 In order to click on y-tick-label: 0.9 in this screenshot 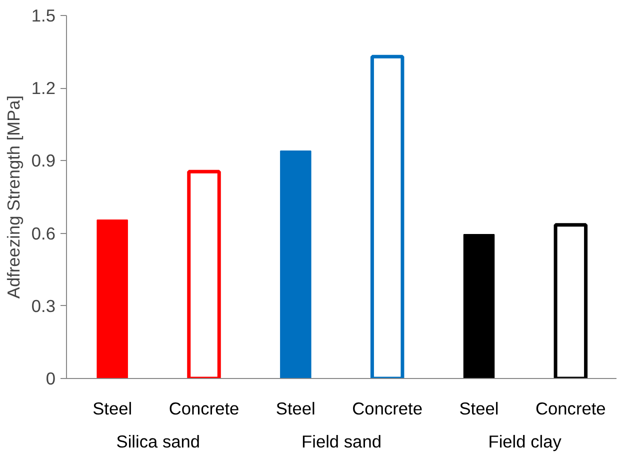, I will do `click(43, 160)`.